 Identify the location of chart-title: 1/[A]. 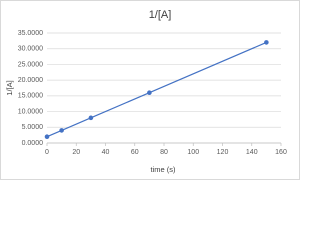
(160, 15).